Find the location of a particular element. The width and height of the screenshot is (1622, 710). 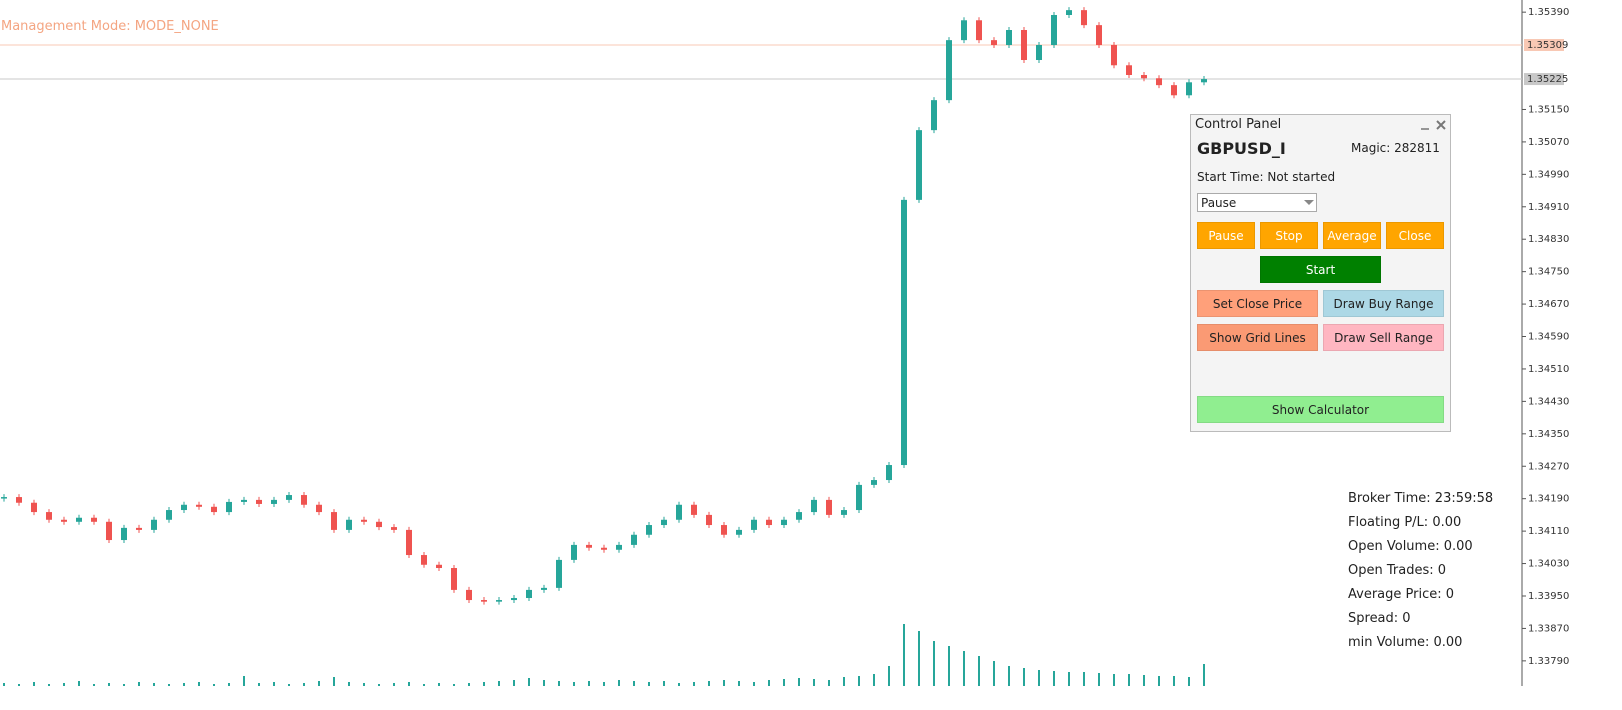

y-tick-label: 1.34750 is located at coordinates (1548, 272).